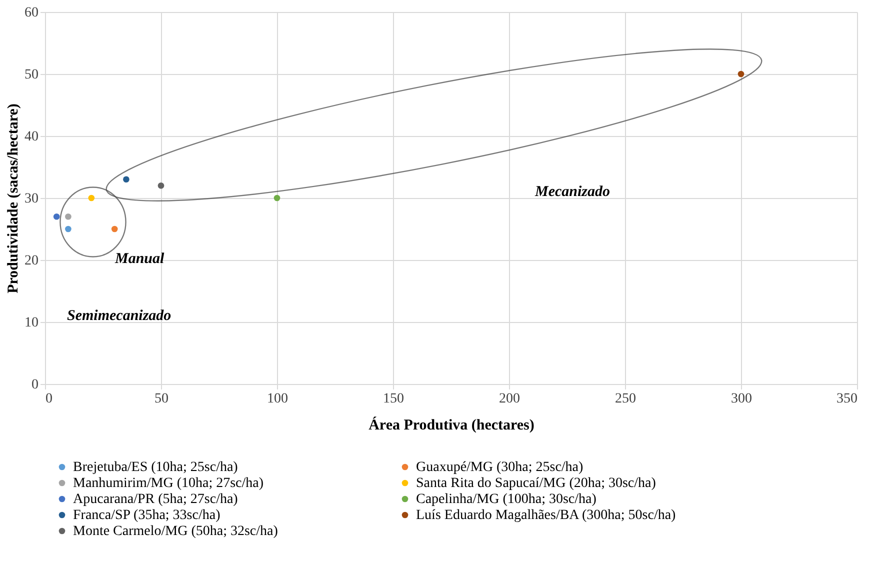  I want to click on legend-label: Luís Eduardo Magalhães/BA (300ha; 50sc/ha), so click(546, 515).